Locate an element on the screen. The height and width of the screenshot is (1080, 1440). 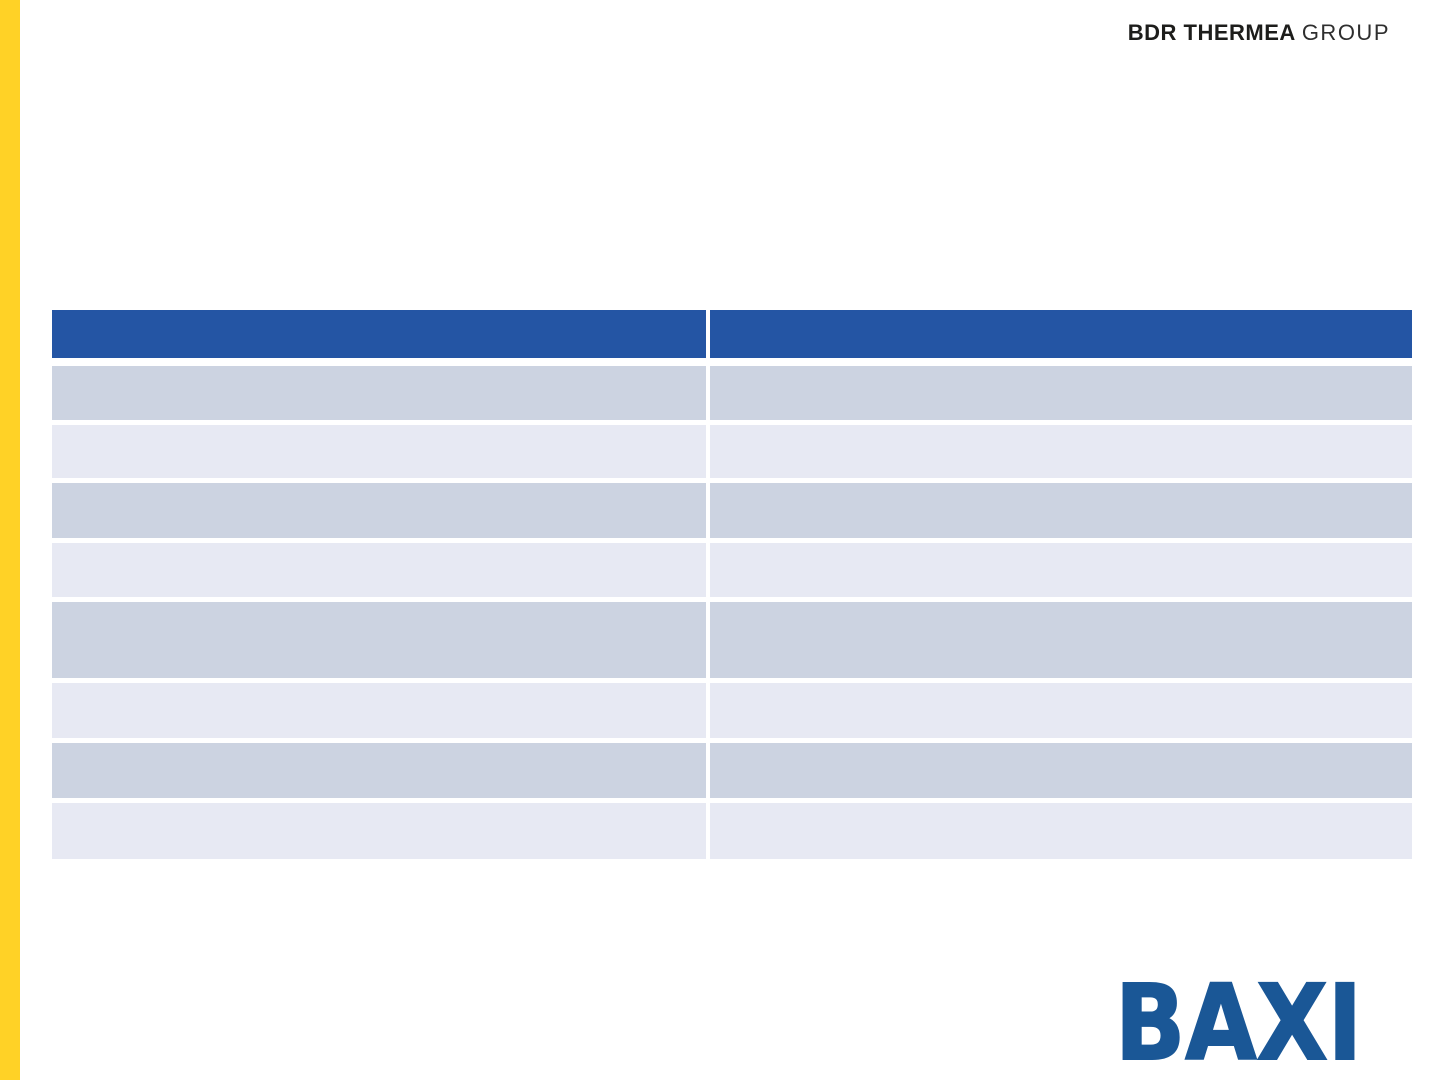
bdr-thermea-group-logo: BDR THERMEA GROUP is located at coordinates (1259, 33).